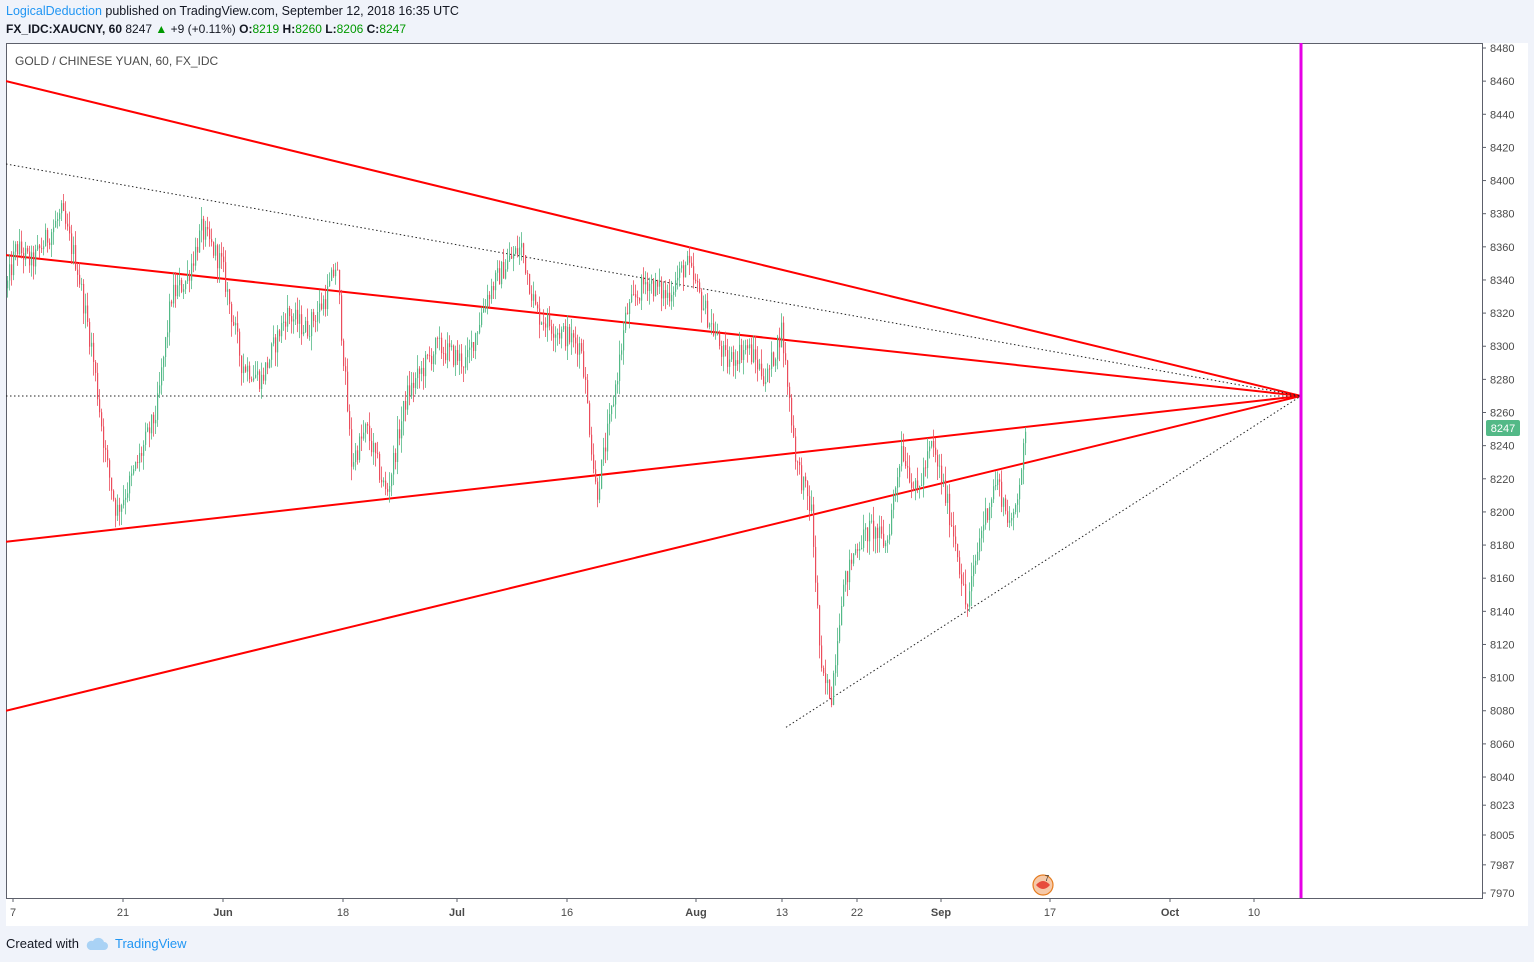 This screenshot has height=962, width=1534. I want to click on y-tick-label: 8360, so click(1502, 248).